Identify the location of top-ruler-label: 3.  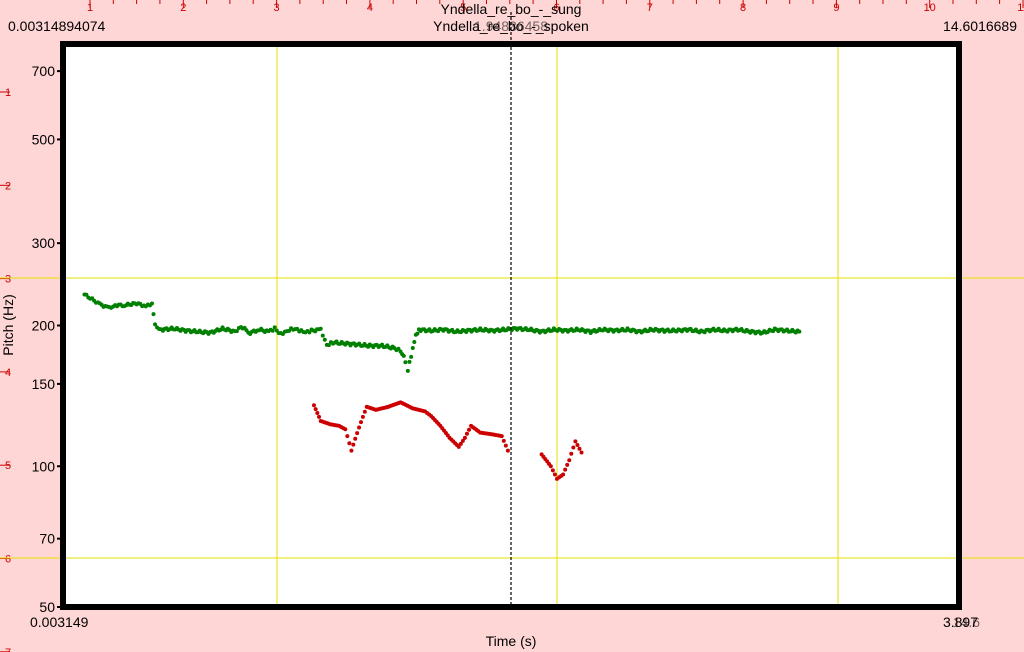
(277, 8).